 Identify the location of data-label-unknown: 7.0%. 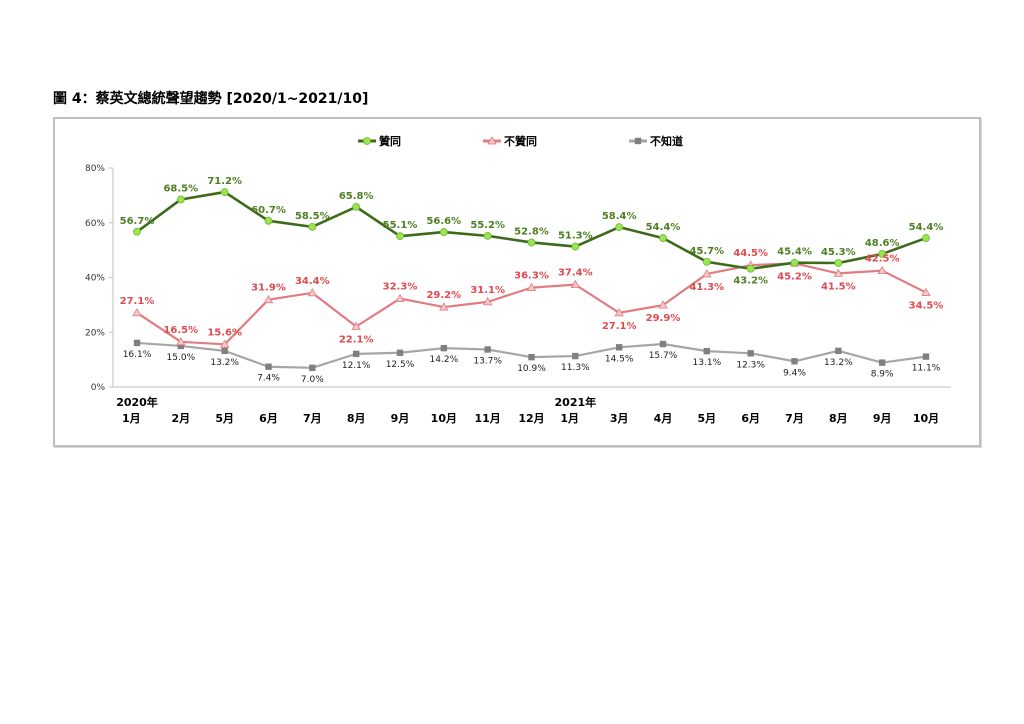
(312, 380).